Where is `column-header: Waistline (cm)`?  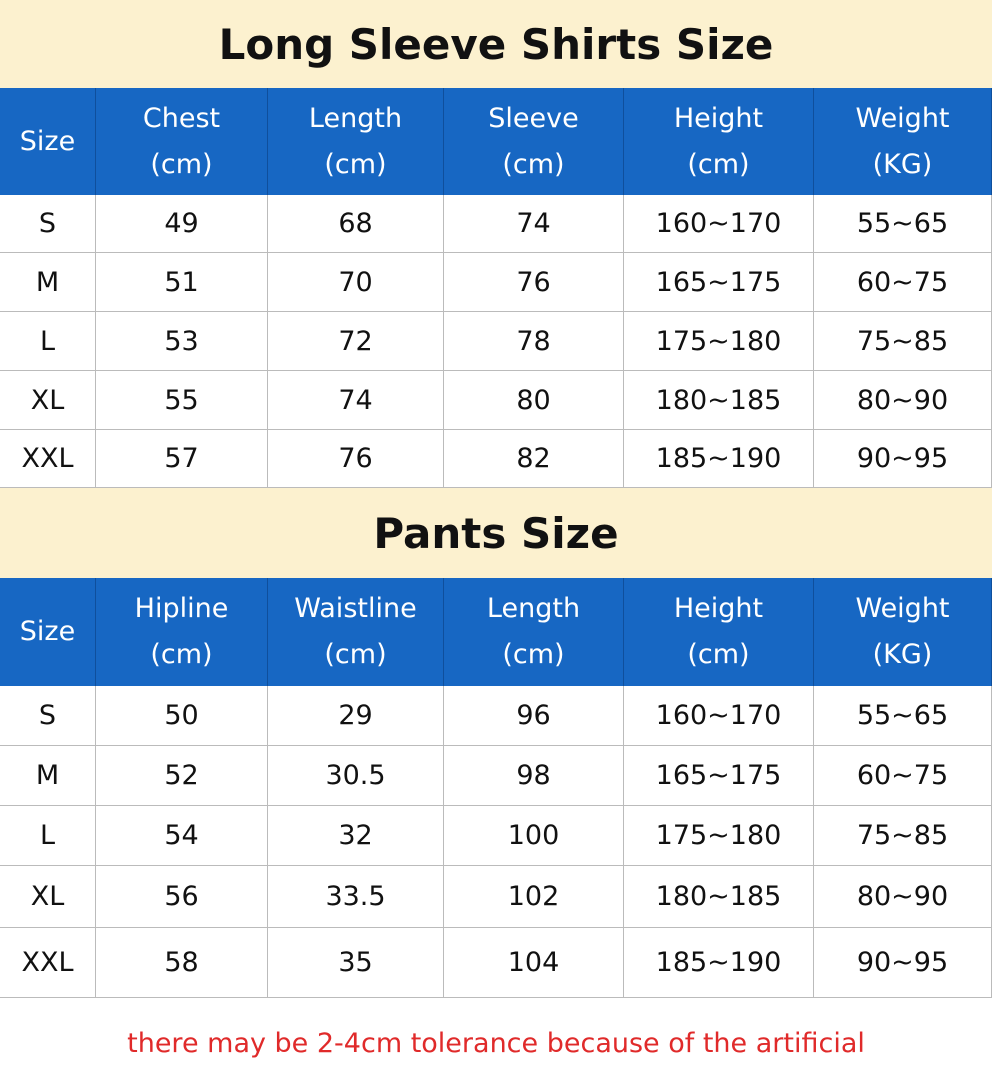
column-header: Waistline (cm) is located at coordinates (356, 632).